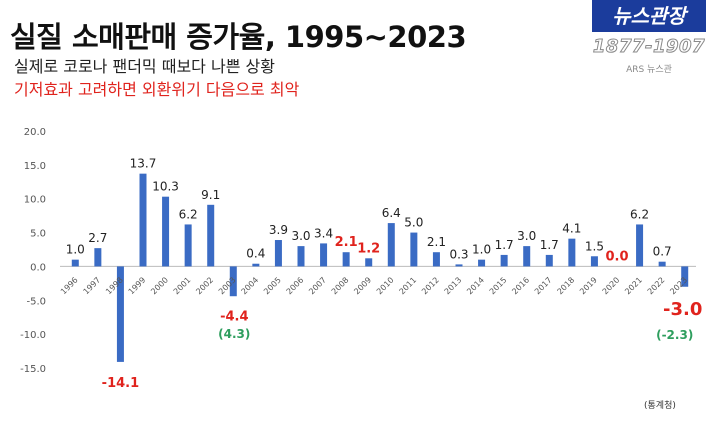  Describe the element at coordinates (250, 285) in the screenshot. I see `x-tick-label-2004: 2004` at that location.